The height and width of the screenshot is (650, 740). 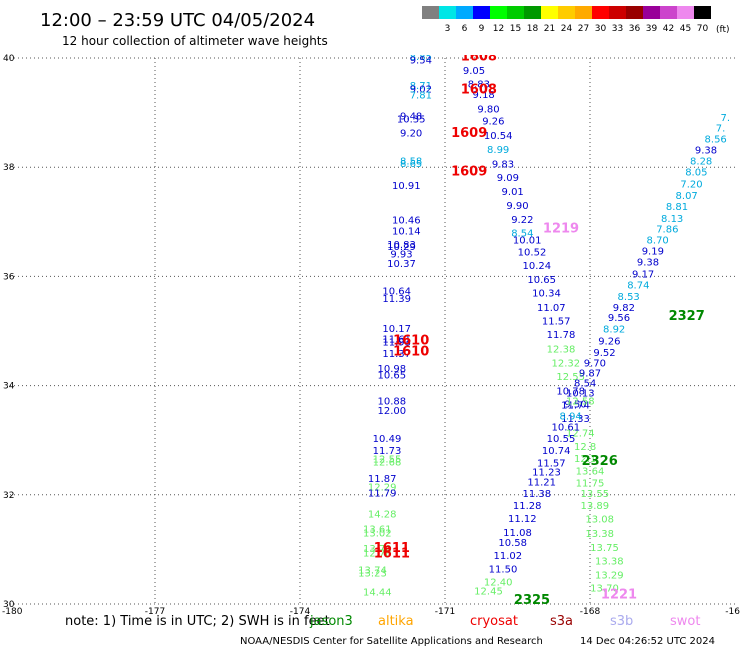 I want to click on wave-height-point: 10.58, so click(x=512, y=543).